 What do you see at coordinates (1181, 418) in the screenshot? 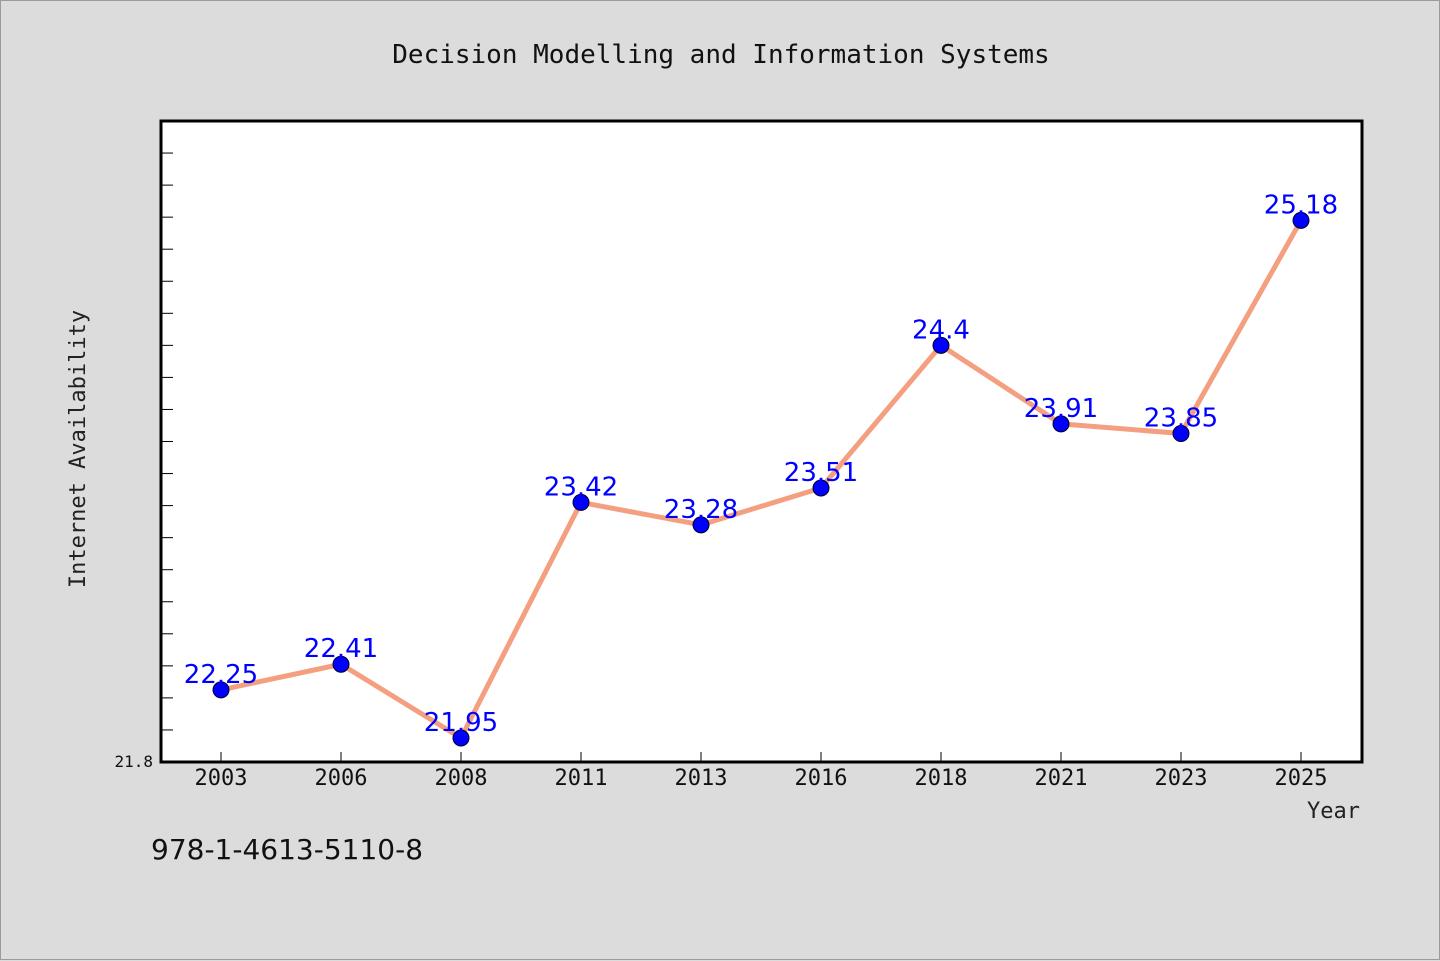
I see `data-label: 23.85` at bounding box center [1181, 418].